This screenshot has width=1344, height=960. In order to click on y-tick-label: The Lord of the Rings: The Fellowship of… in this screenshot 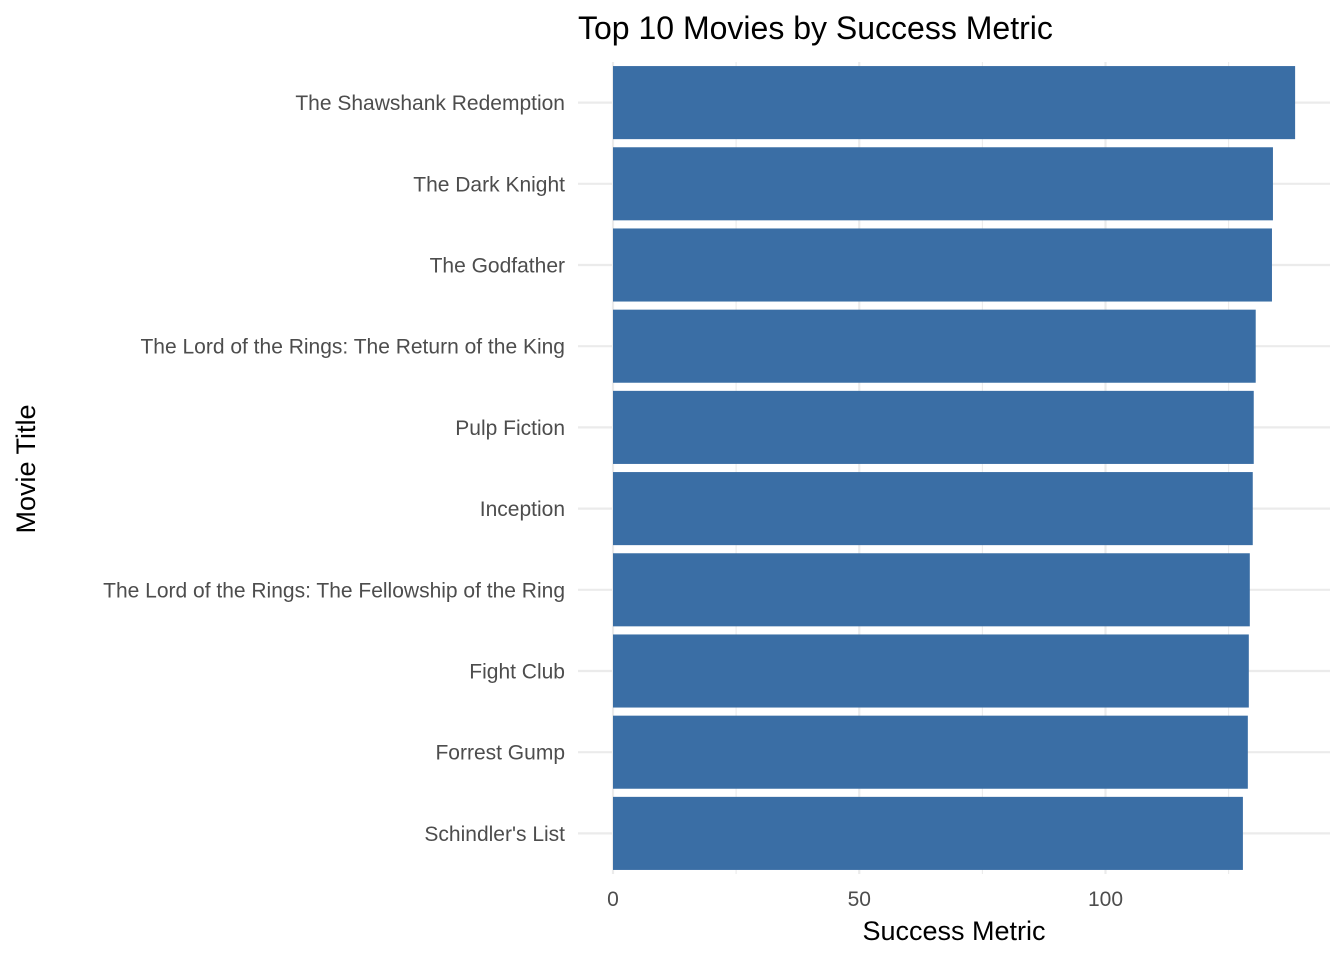, I will do `click(334, 590)`.